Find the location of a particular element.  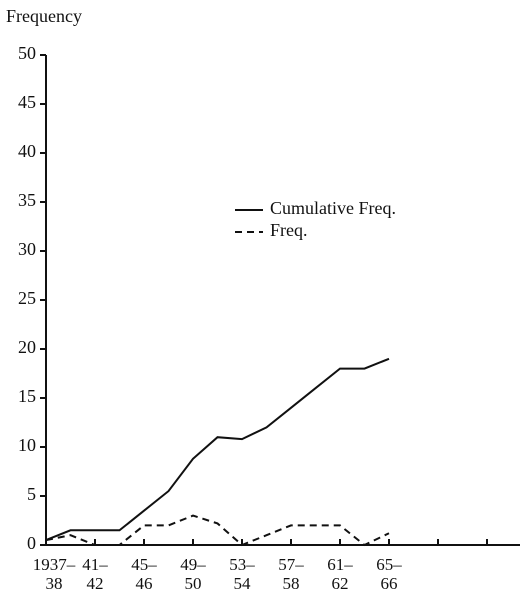

x-tick-label: 53– 54 is located at coordinates (242, 574).